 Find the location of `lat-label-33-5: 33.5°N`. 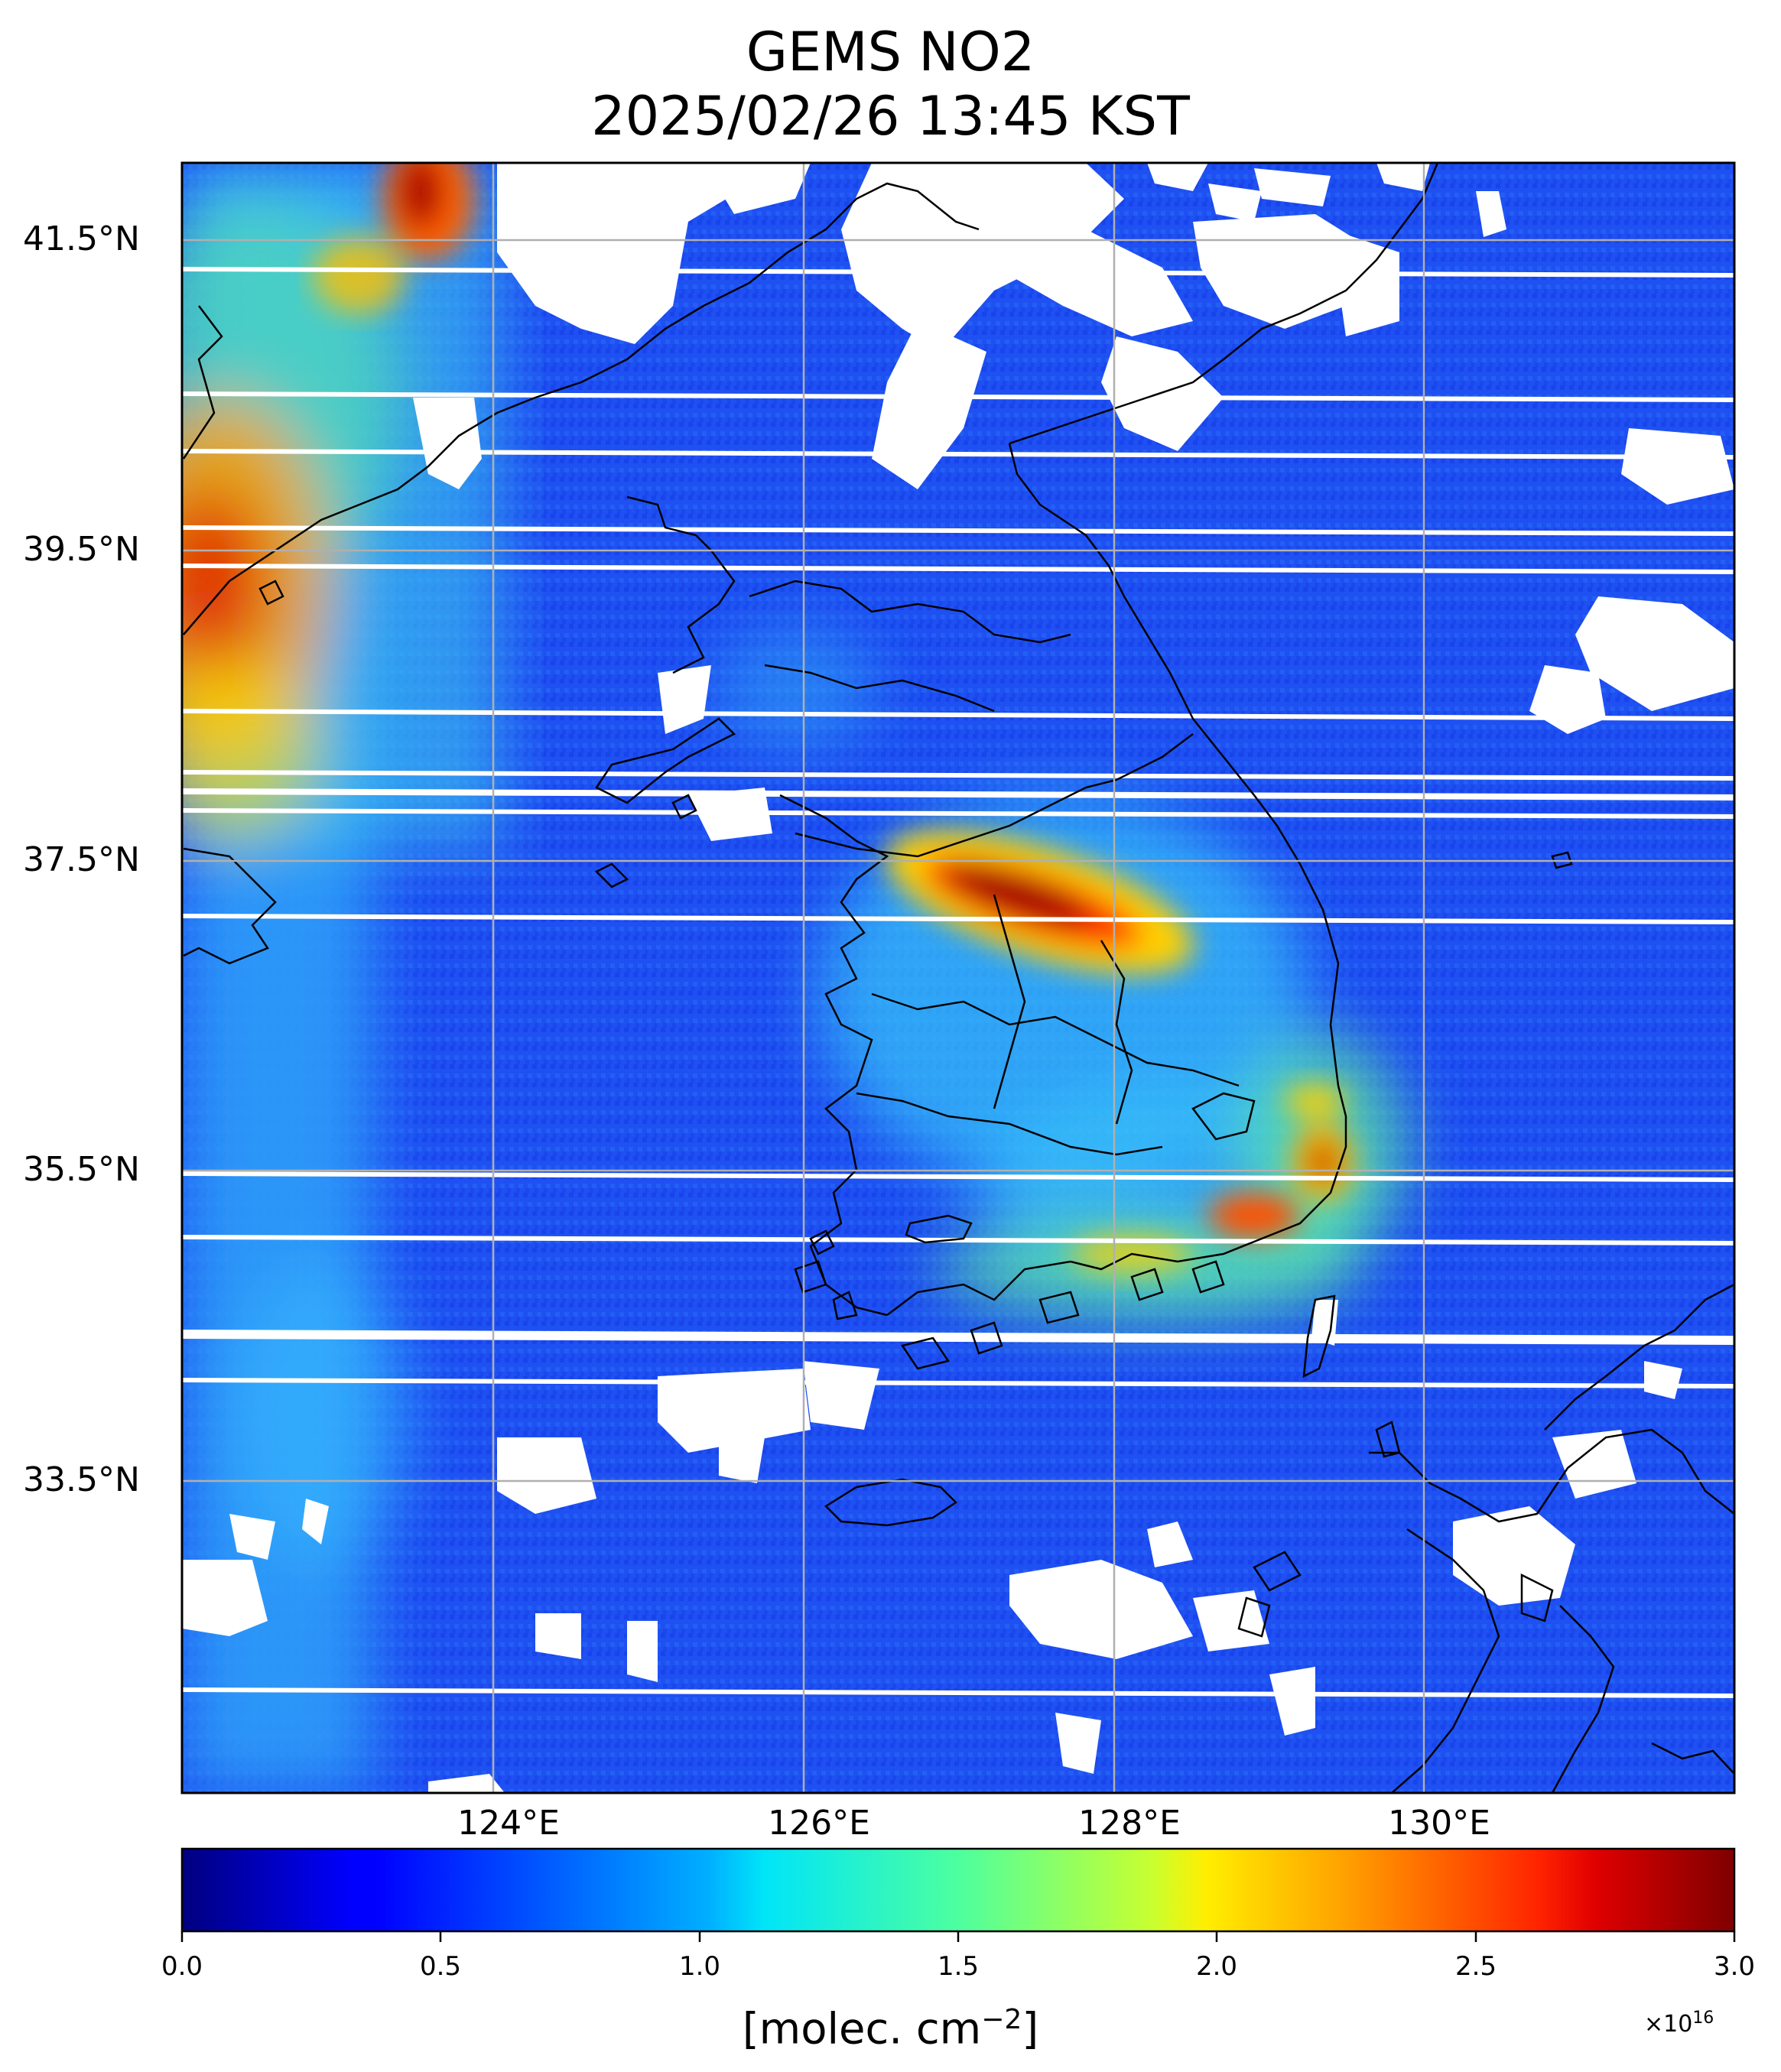

lat-label-33-5: 33.5°N is located at coordinates (81, 1480).